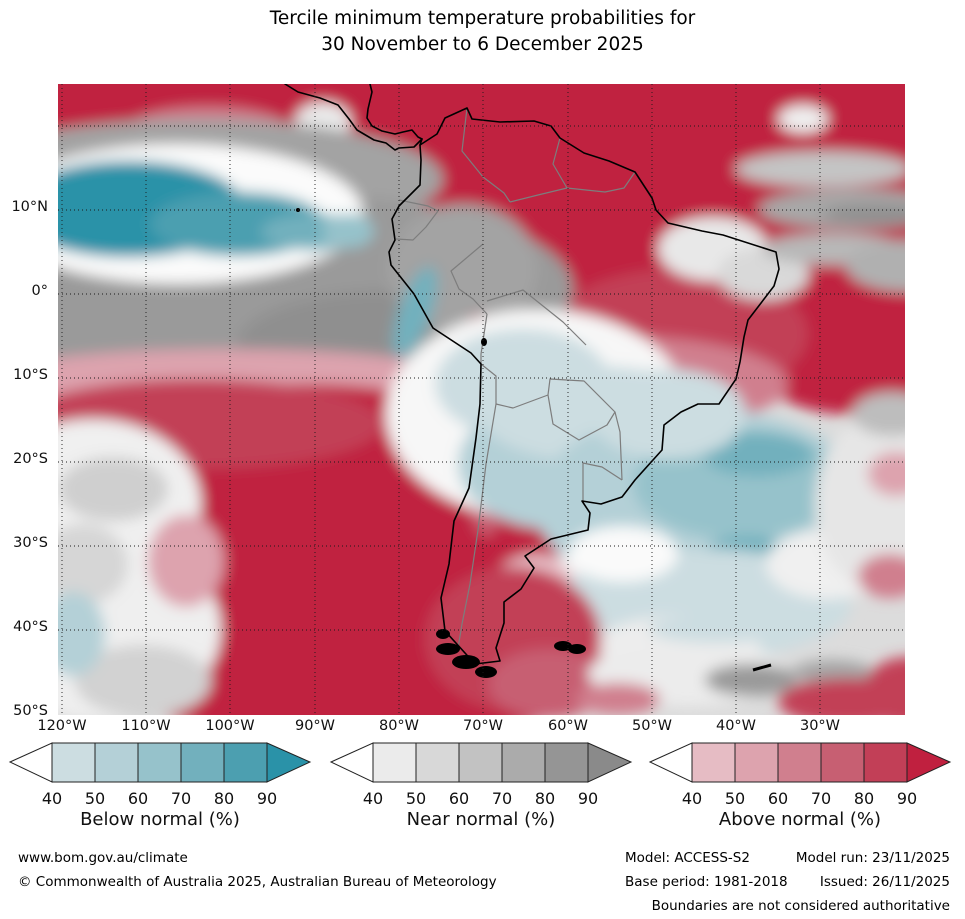 The width and height of the screenshot is (965, 919). Describe the element at coordinates (820, 726) in the screenshot. I see `lon-label-30w: 30°W` at that location.